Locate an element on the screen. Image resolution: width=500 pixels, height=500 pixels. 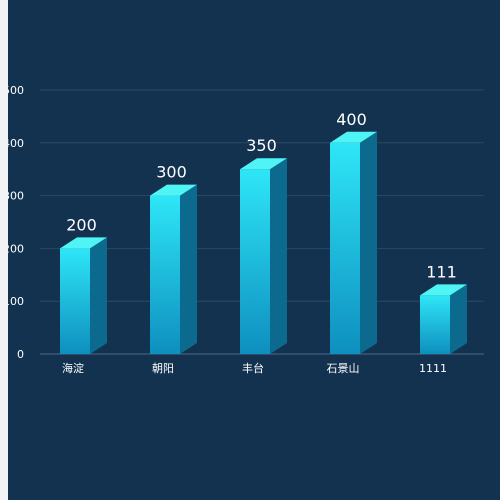
data-label: 200 is located at coordinates (81, 224).